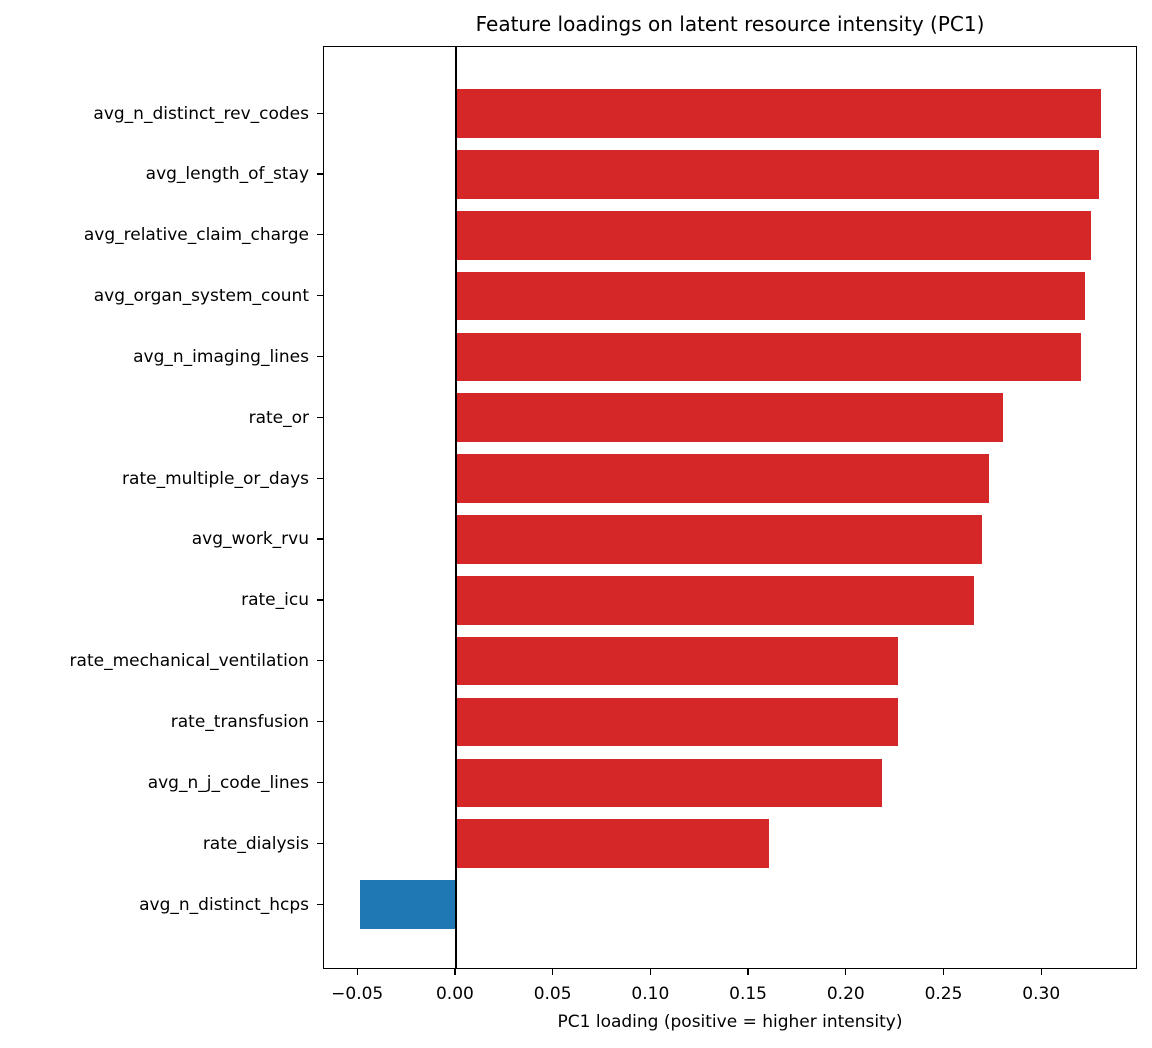 This screenshot has width=1152, height=1048. I want to click on bar-rate_dialysis, so click(612, 844).